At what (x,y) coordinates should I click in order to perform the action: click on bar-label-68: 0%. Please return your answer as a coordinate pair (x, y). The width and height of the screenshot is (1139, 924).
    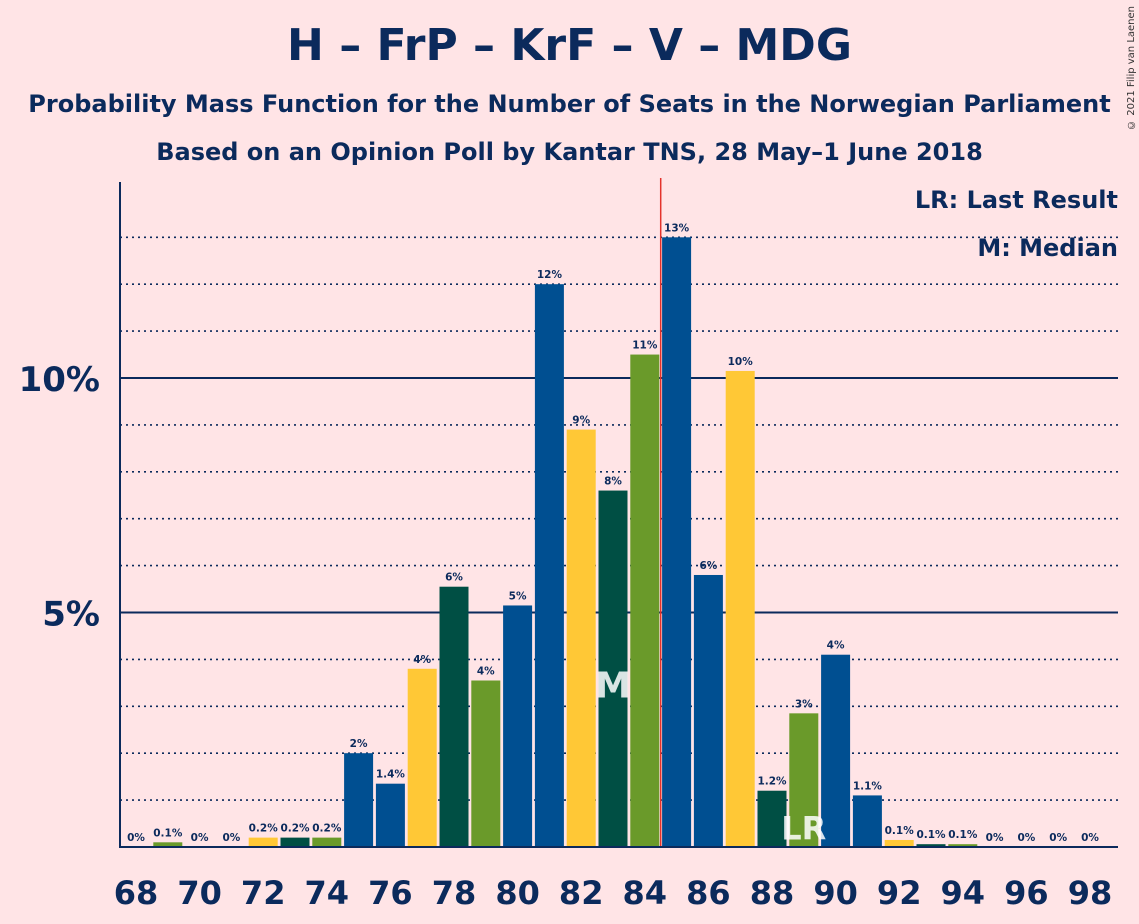
    Looking at the image, I should click on (136, 838).